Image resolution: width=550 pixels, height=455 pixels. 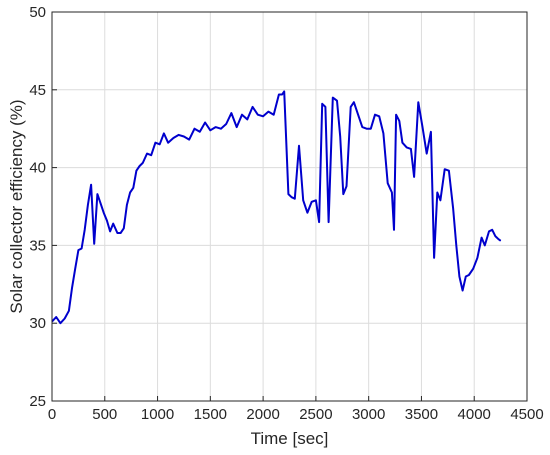 What do you see at coordinates (262, 414) in the screenshot?
I see `x-tick-label: 2000` at bounding box center [262, 414].